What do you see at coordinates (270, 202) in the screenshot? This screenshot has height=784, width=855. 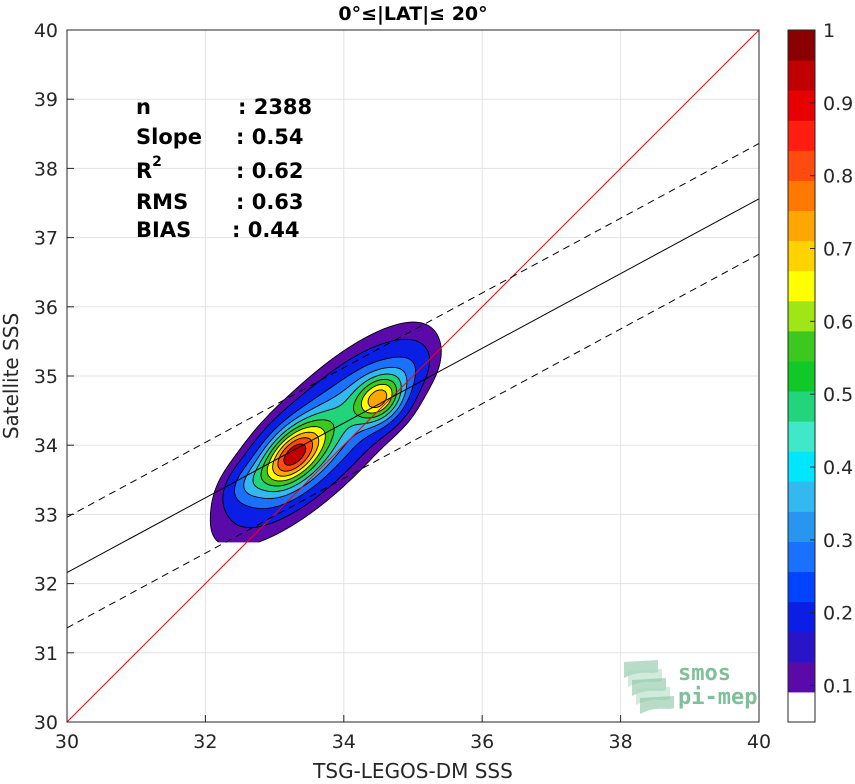 I see `stat-rms-value: : 0.63` at bounding box center [270, 202].